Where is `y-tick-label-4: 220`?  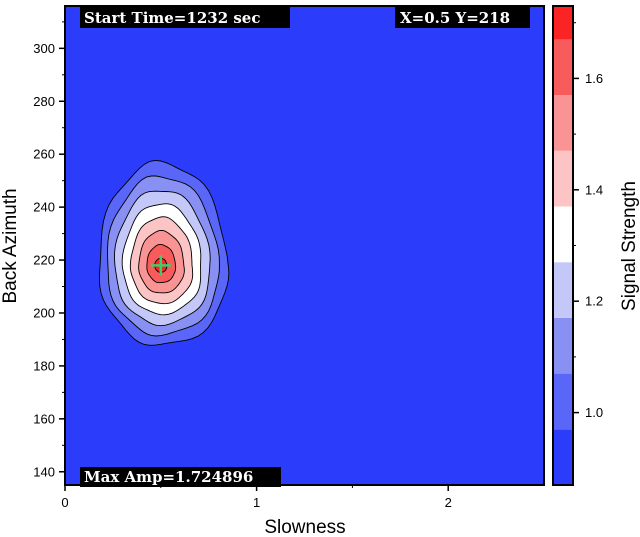 y-tick-label-4: 220 is located at coordinates (44, 260).